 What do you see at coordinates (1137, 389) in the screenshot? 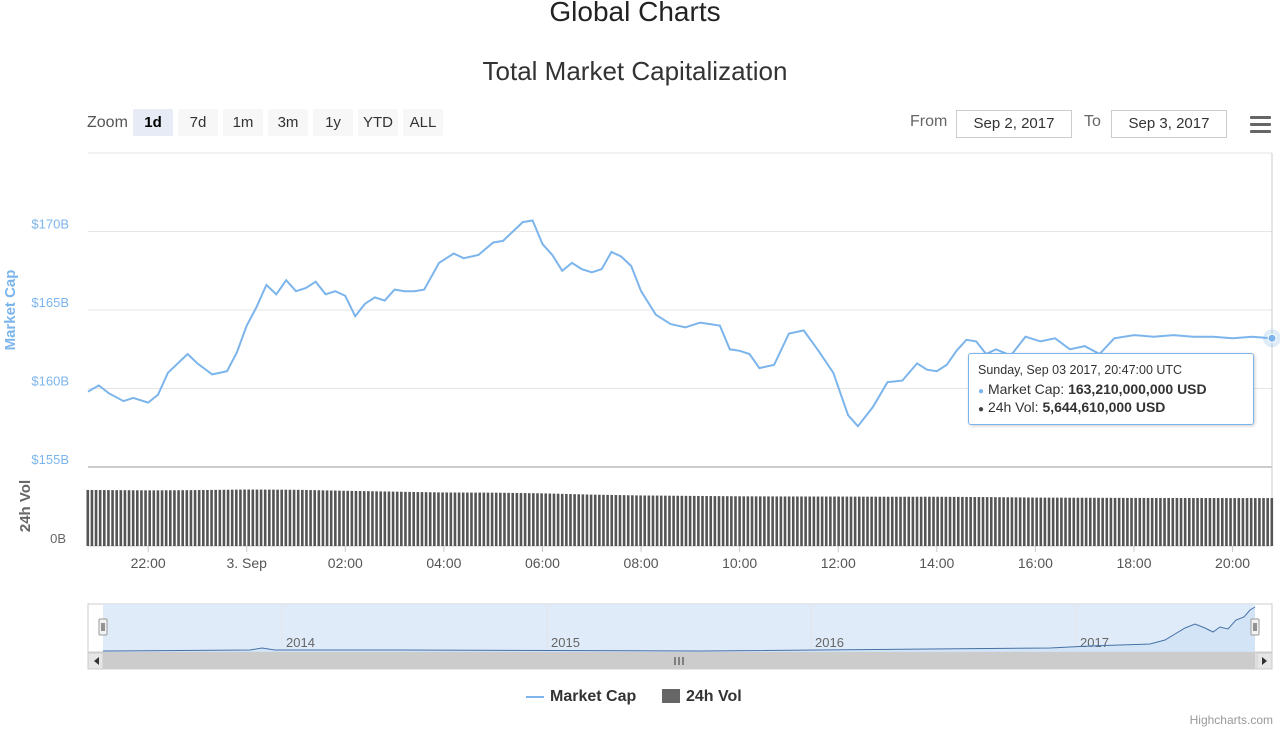
I see `tooltip-market-cap-value: 163,210,000,000 USD` at bounding box center [1137, 389].